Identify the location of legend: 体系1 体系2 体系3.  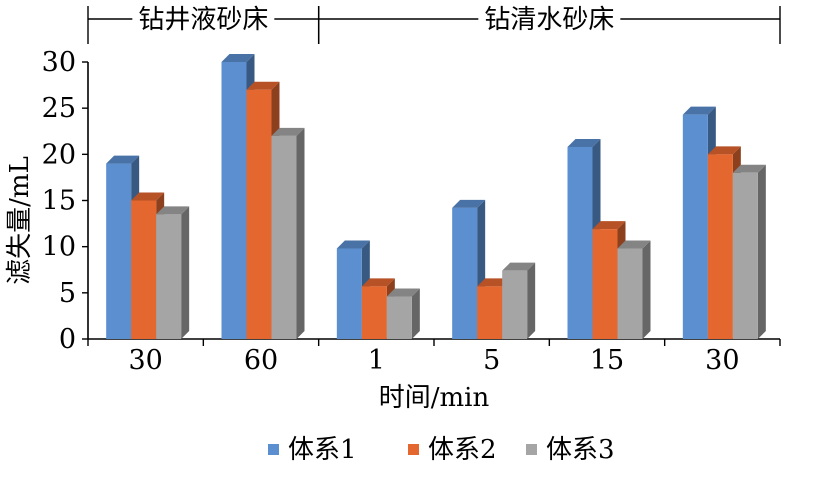
(441, 450).